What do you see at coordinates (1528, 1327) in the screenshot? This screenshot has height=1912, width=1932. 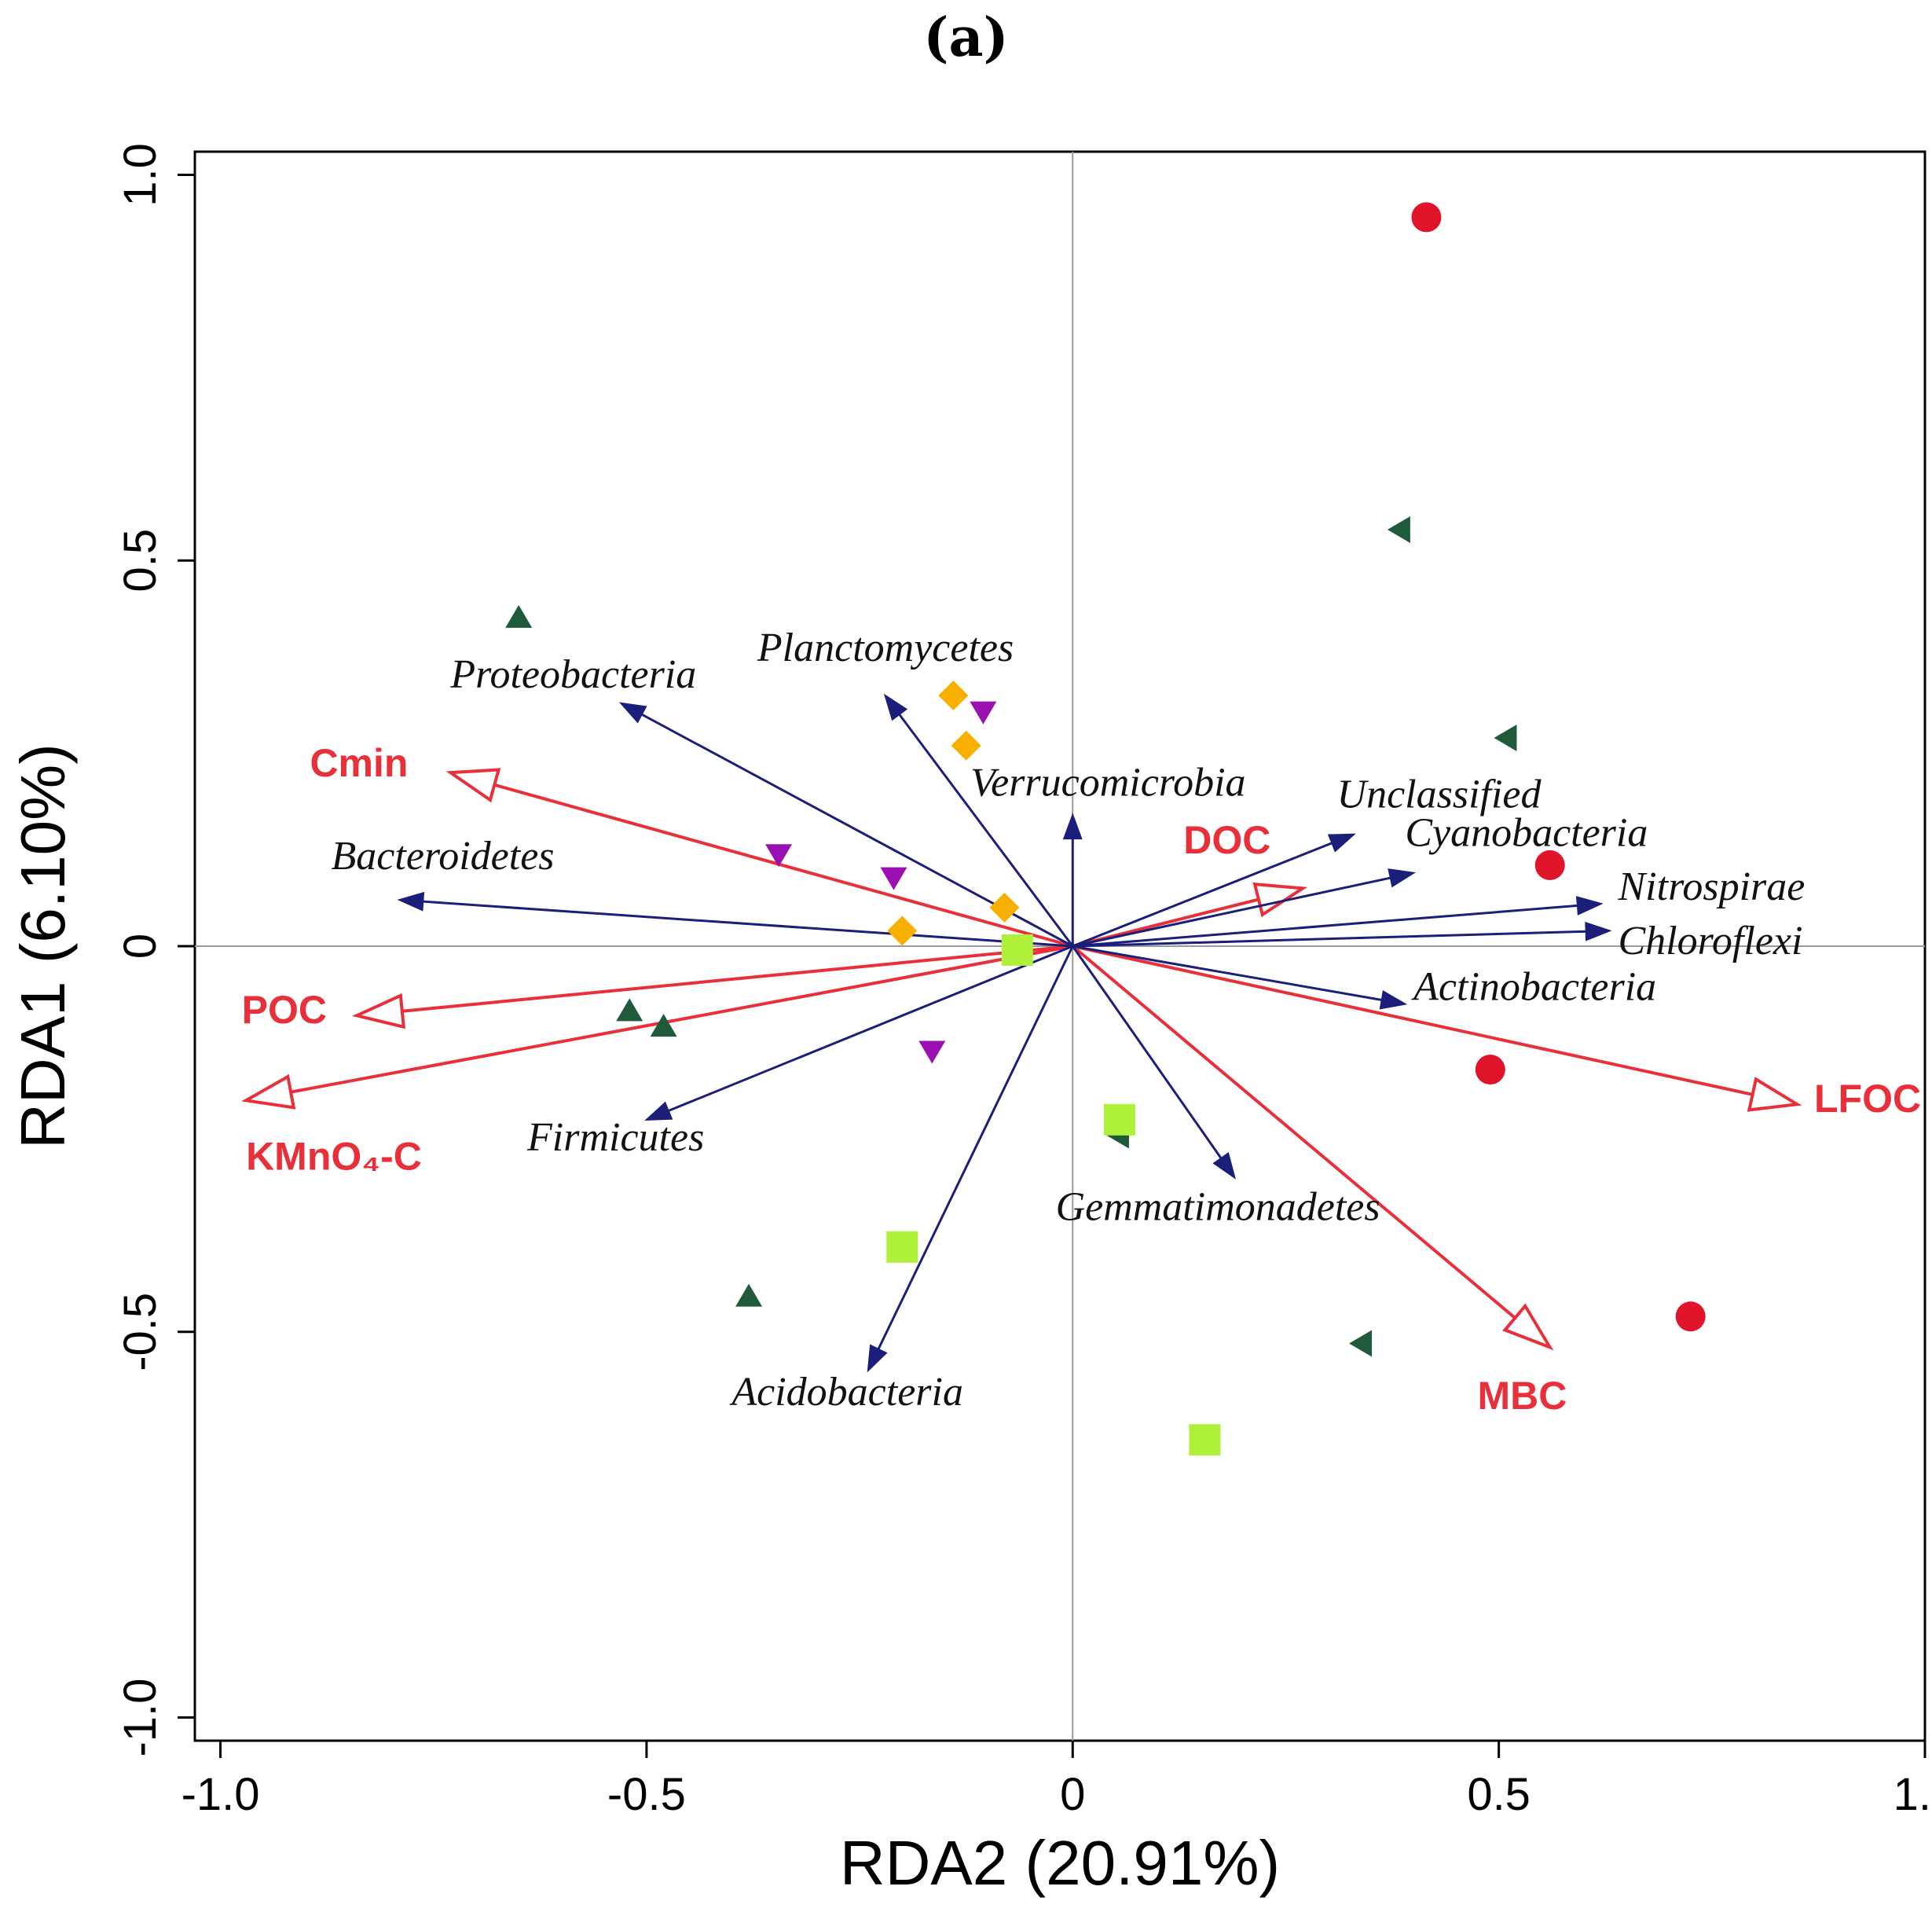 I see `env-arrowhead-MBC` at bounding box center [1528, 1327].